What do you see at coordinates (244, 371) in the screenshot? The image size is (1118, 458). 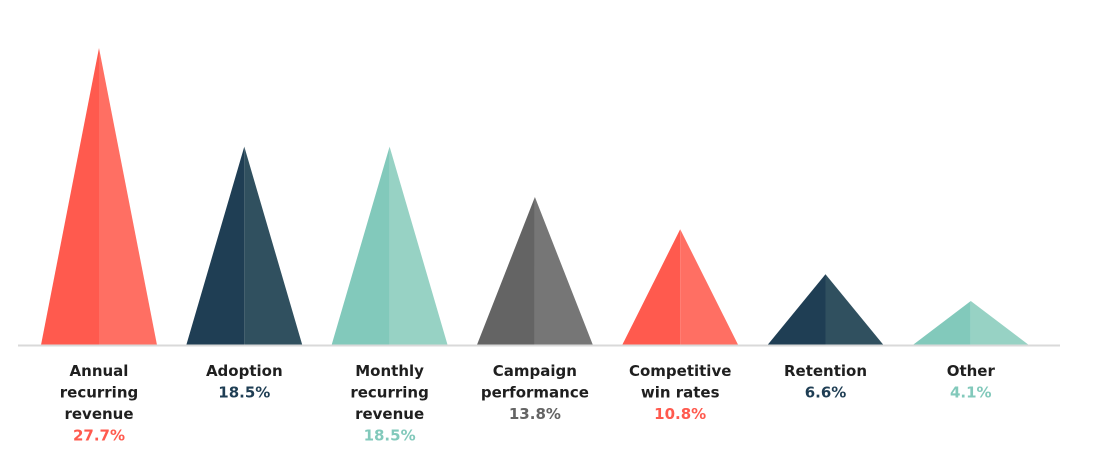 I see `category-label-adoption: Adoption` at bounding box center [244, 371].